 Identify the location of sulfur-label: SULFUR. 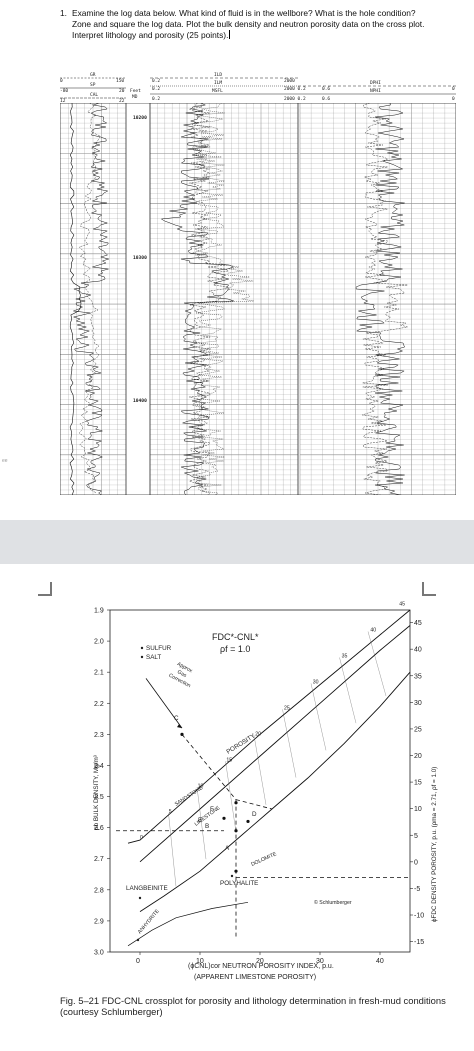
(159, 648).